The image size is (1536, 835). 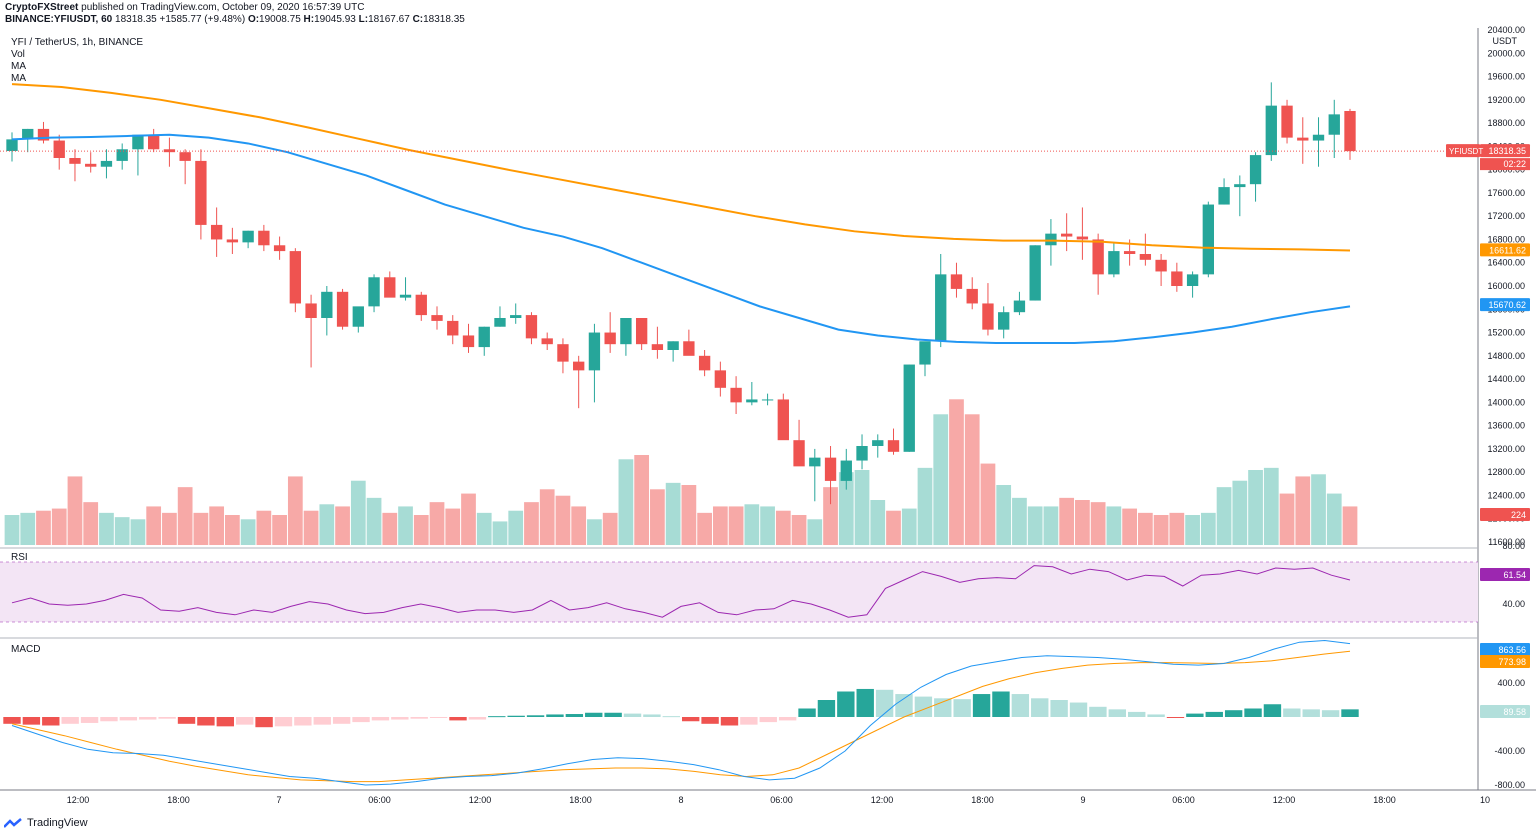 I want to click on last-price-badge-bg, so click(x=1505, y=151).